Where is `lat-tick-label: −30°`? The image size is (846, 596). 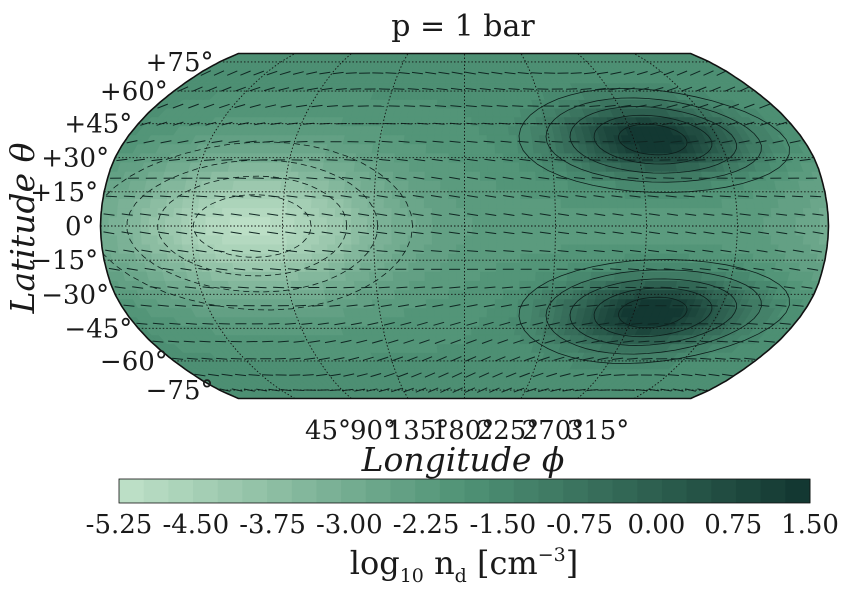
lat-tick-label: −30° is located at coordinates (75, 295).